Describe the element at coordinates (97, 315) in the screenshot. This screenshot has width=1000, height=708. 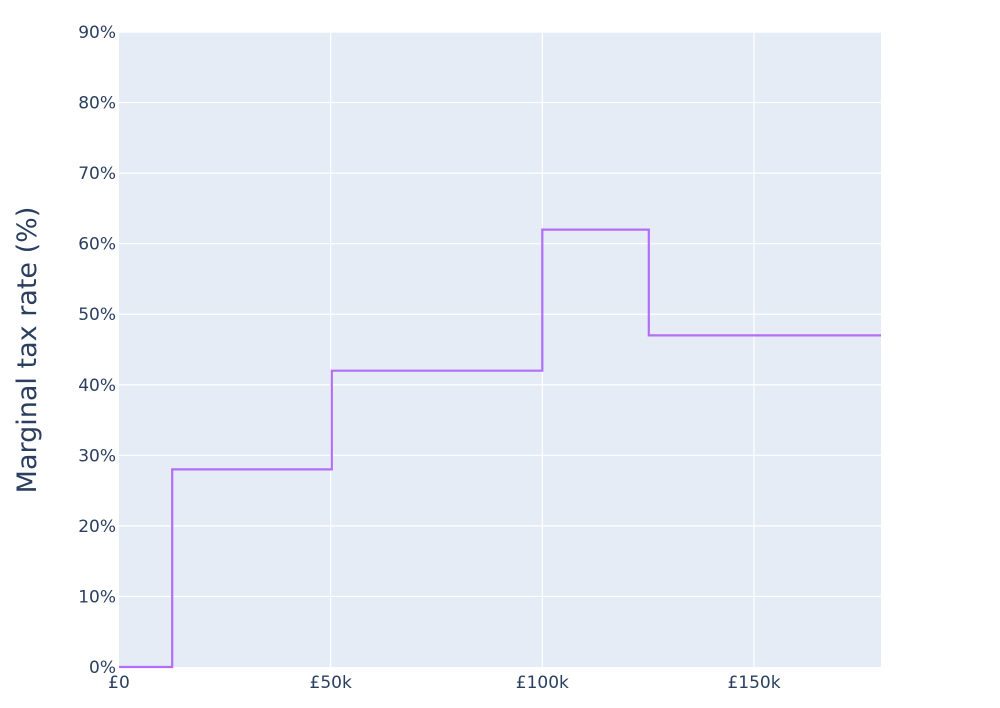
I see `y-tick-label: 50%` at that location.